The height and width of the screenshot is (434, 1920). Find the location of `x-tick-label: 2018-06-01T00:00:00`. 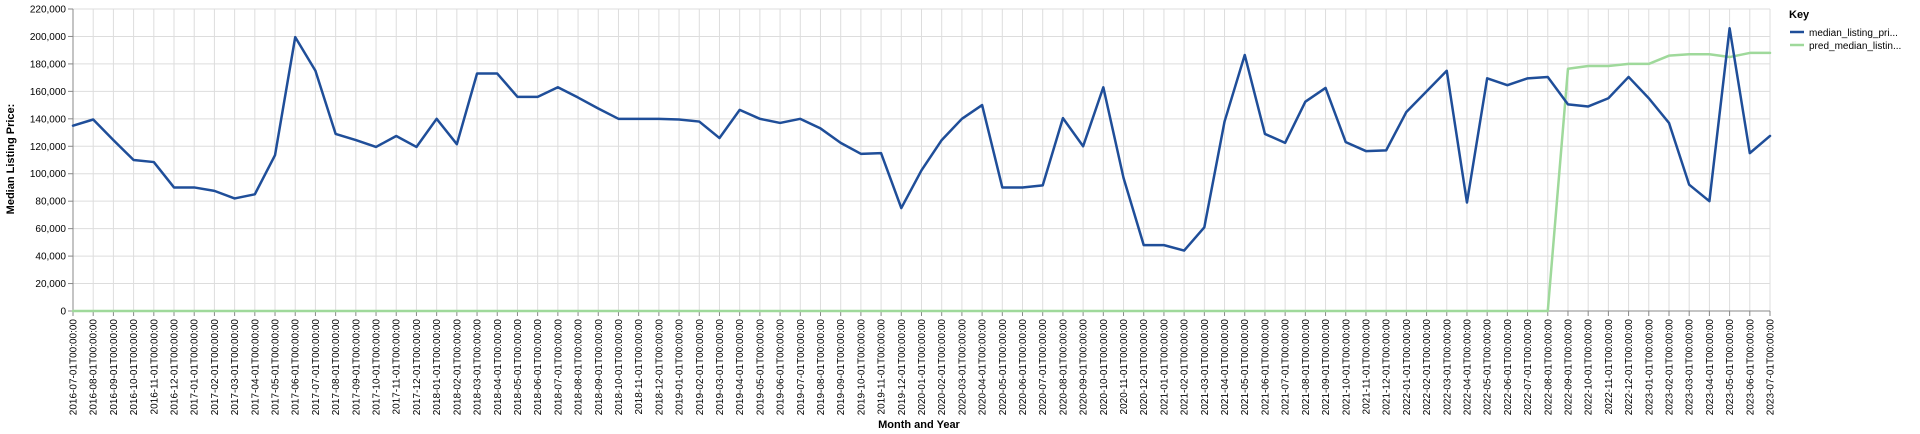

x-tick-label: 2018-06-01T00:00:00 is located at coordinates (538, 367).